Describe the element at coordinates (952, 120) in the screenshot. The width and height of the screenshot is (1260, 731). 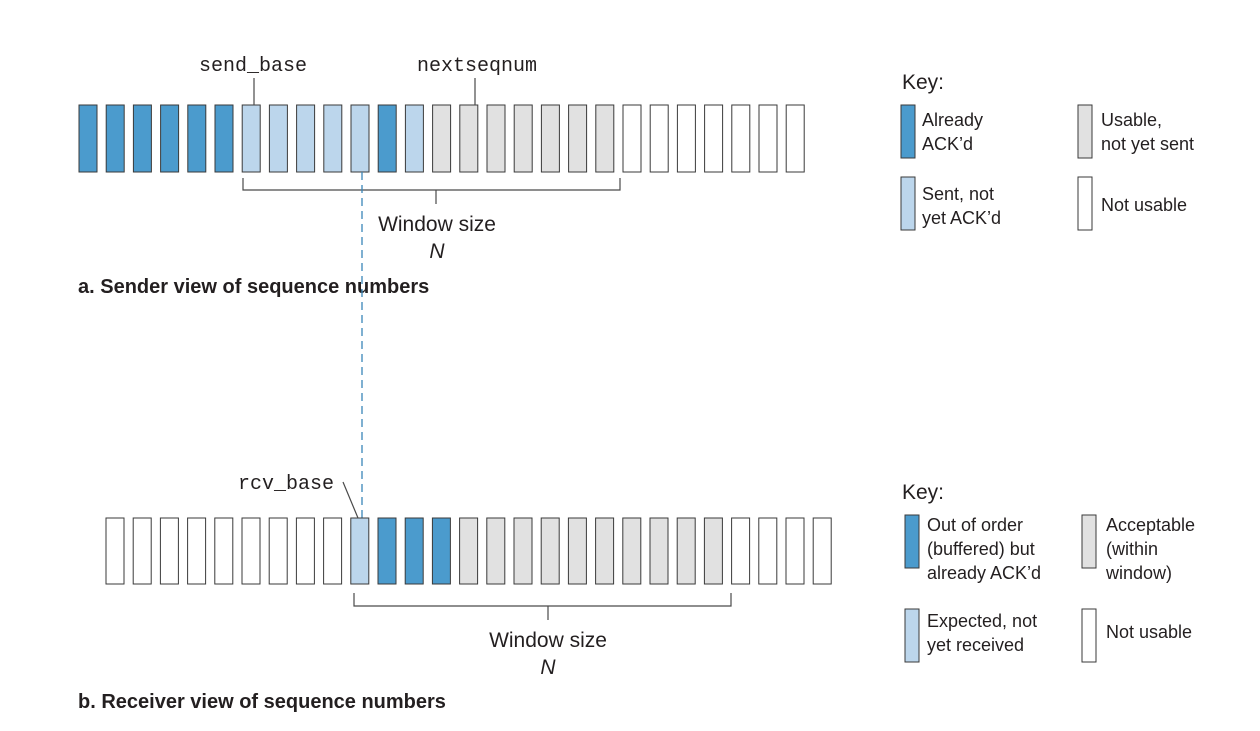
I see `key-label-line: Already` at that location.